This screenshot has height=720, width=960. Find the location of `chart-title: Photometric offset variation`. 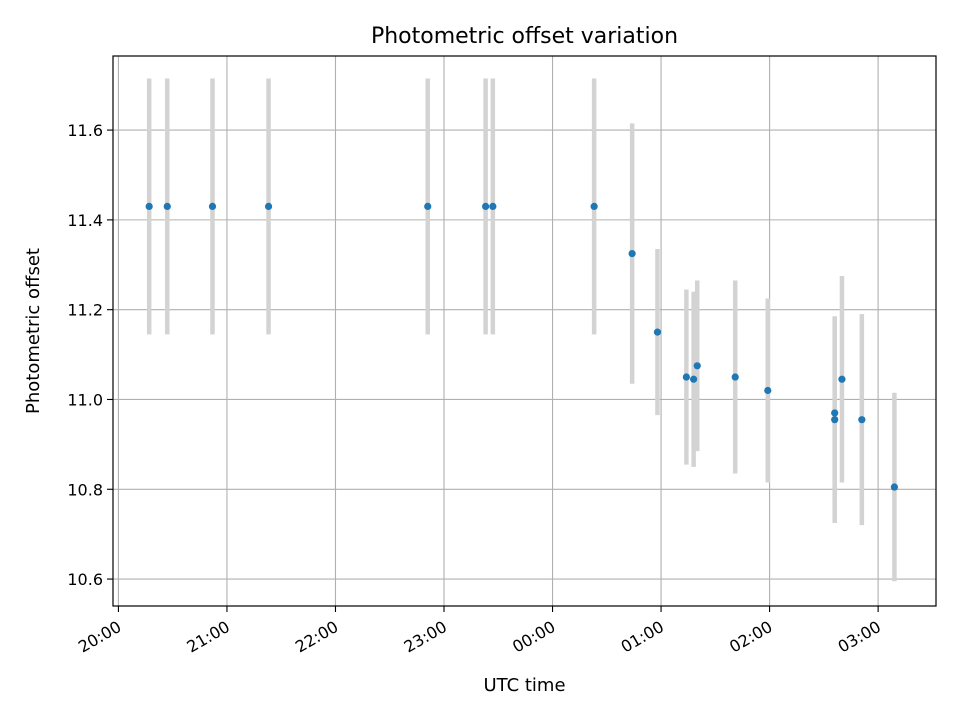

chart-title: Photometric offset variation is located at coordinates (524, 36).